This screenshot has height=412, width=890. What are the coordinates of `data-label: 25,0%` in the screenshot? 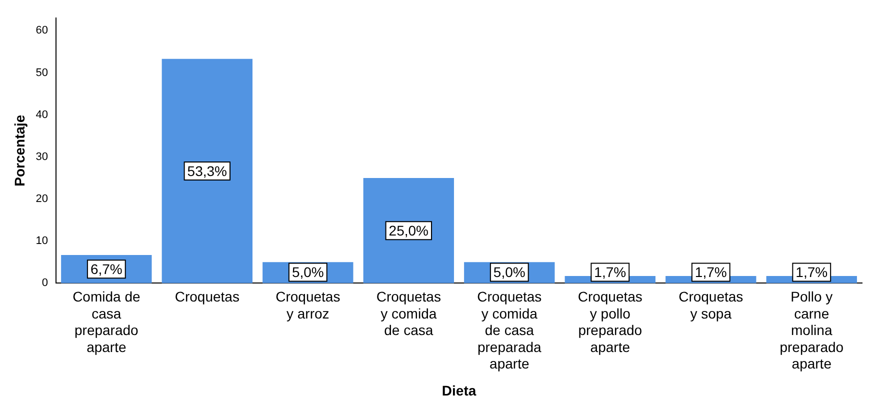 It's located at (408, 230).